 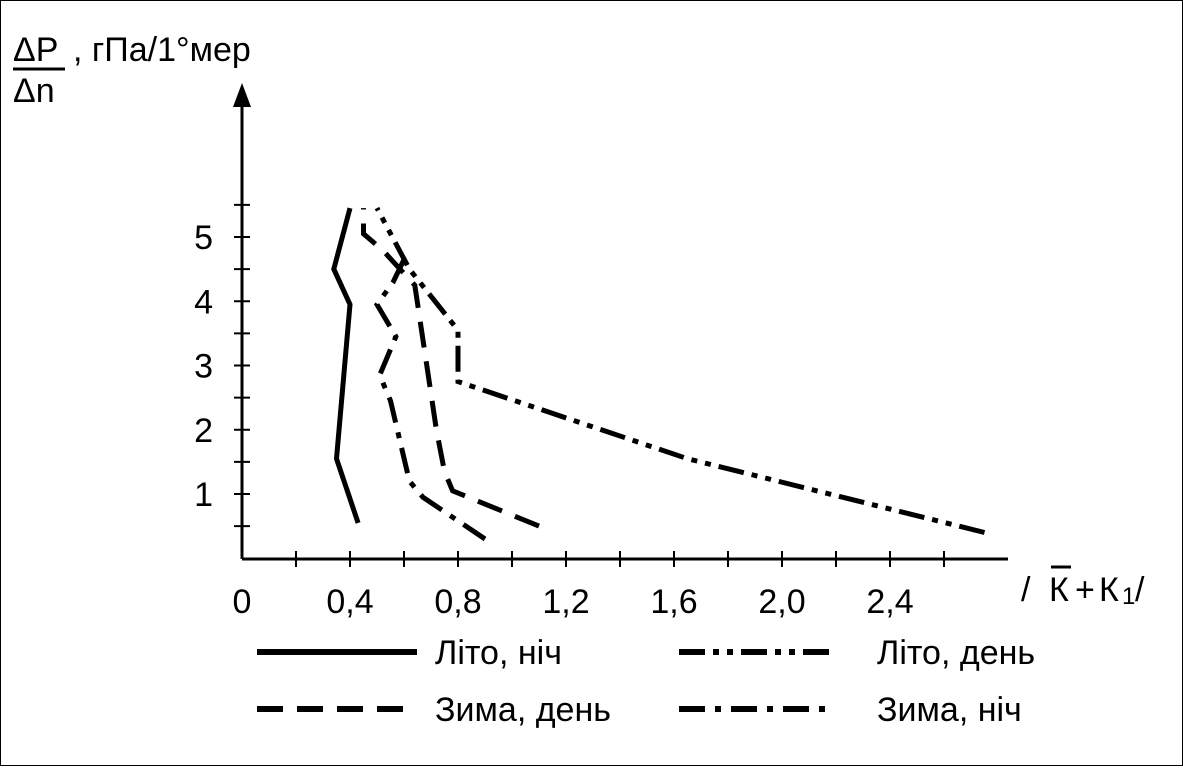 What do you see at coordinates (646, 681) in the screenshot?
I see `legend: Літо, ніч Літо, день Зима, день Зима, ніч` at bounding box center [646, 681].